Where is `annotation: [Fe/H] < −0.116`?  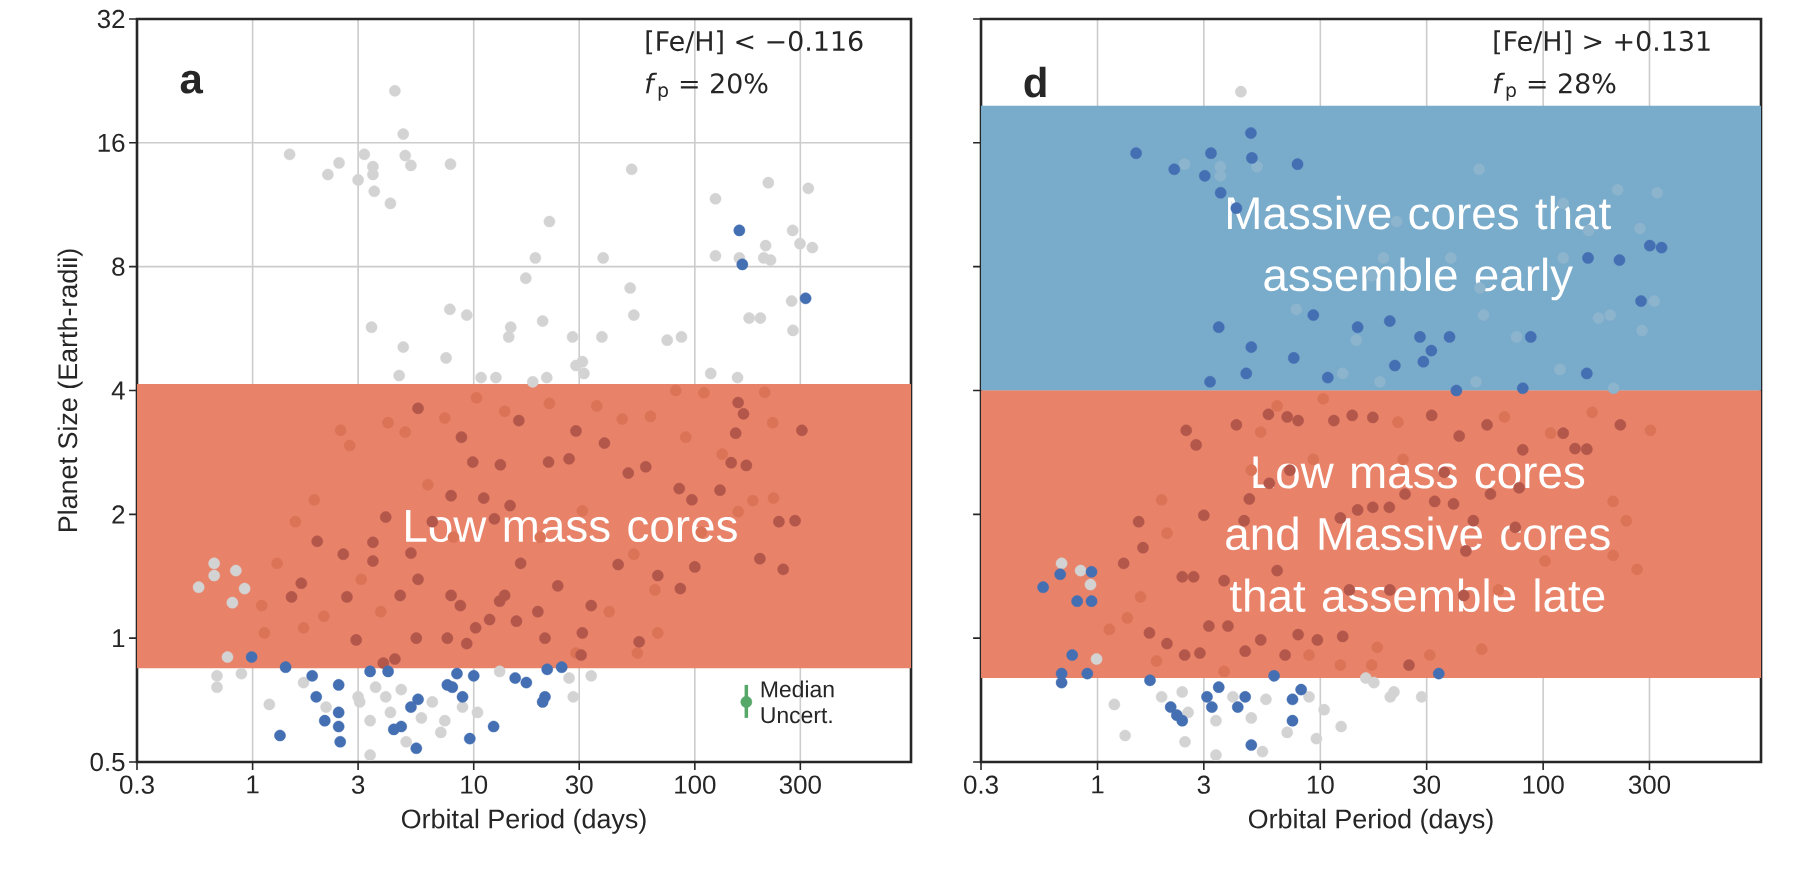 annotation: [Fe/H] < −0.116 is located at coordinates (754, 42).